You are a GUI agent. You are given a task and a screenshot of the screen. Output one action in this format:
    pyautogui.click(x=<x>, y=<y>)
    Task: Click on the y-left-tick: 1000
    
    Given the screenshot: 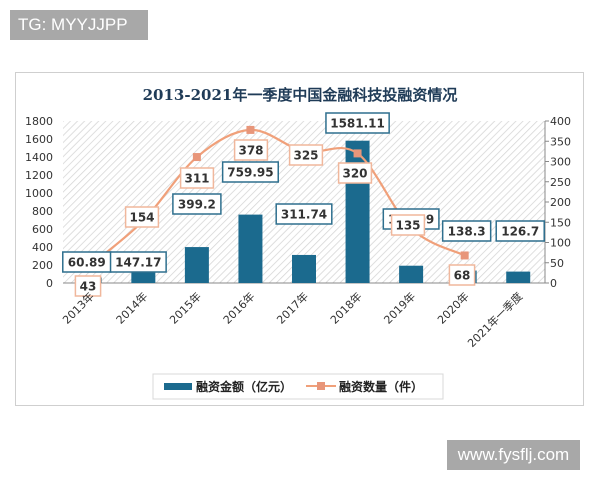 What is the action you would take?
    pyautogui.click(x=39, y=193)
    